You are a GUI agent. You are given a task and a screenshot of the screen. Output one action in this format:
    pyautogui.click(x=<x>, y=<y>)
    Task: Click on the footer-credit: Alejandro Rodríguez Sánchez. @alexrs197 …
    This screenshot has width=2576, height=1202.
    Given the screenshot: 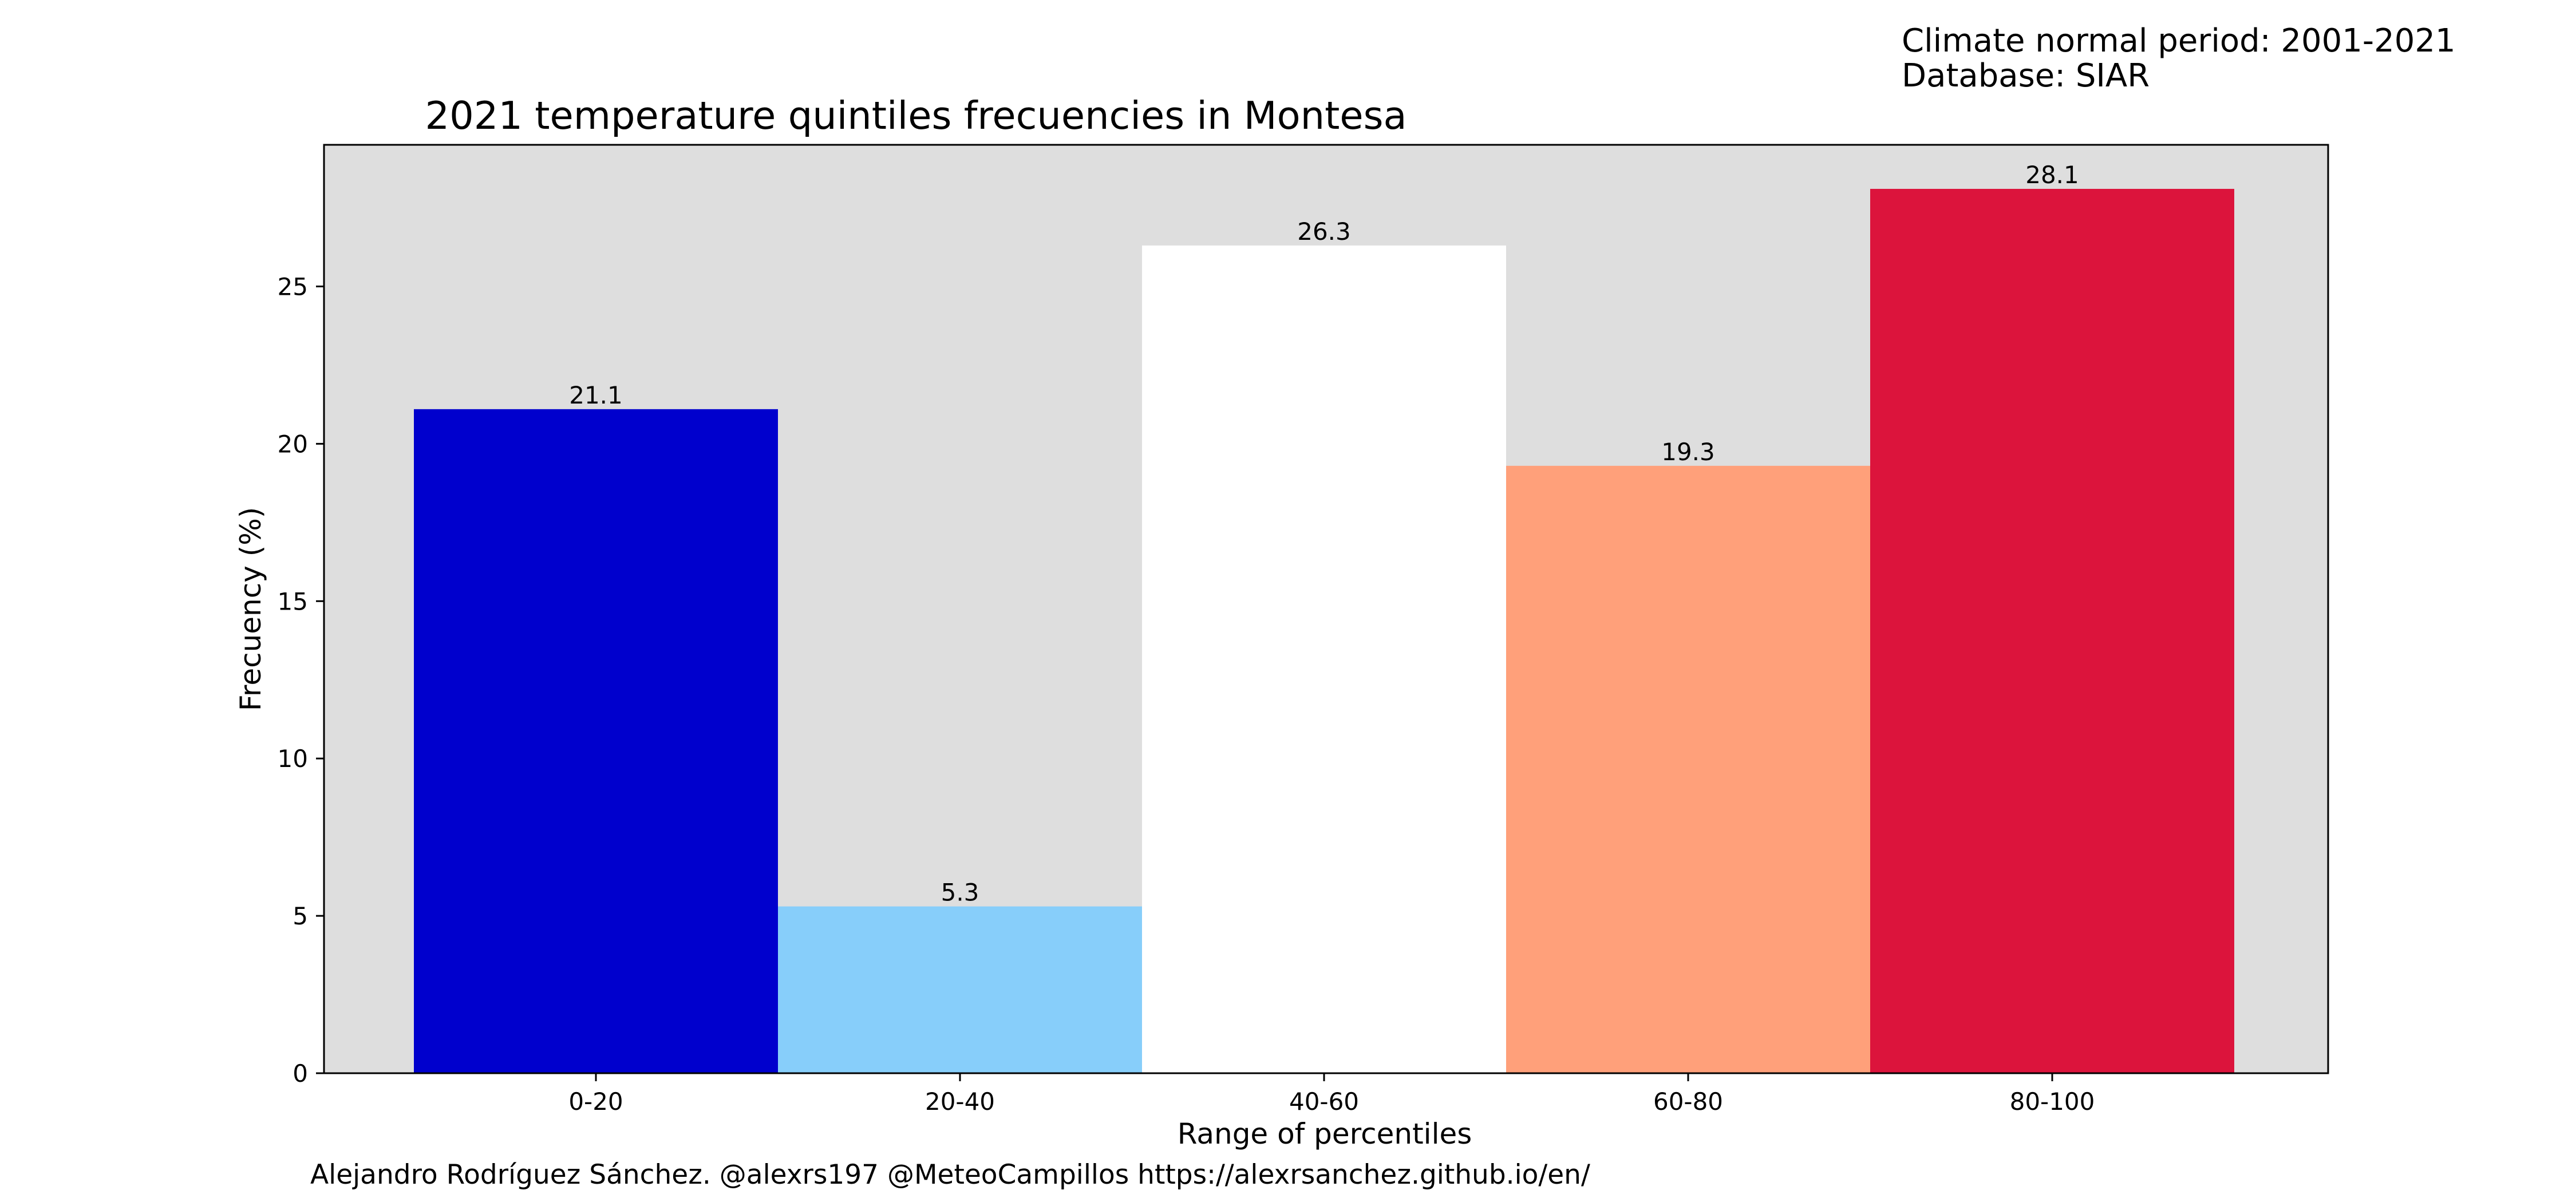 What is the action you would take?
    pyautogui.click(x=950, y=1175)
    